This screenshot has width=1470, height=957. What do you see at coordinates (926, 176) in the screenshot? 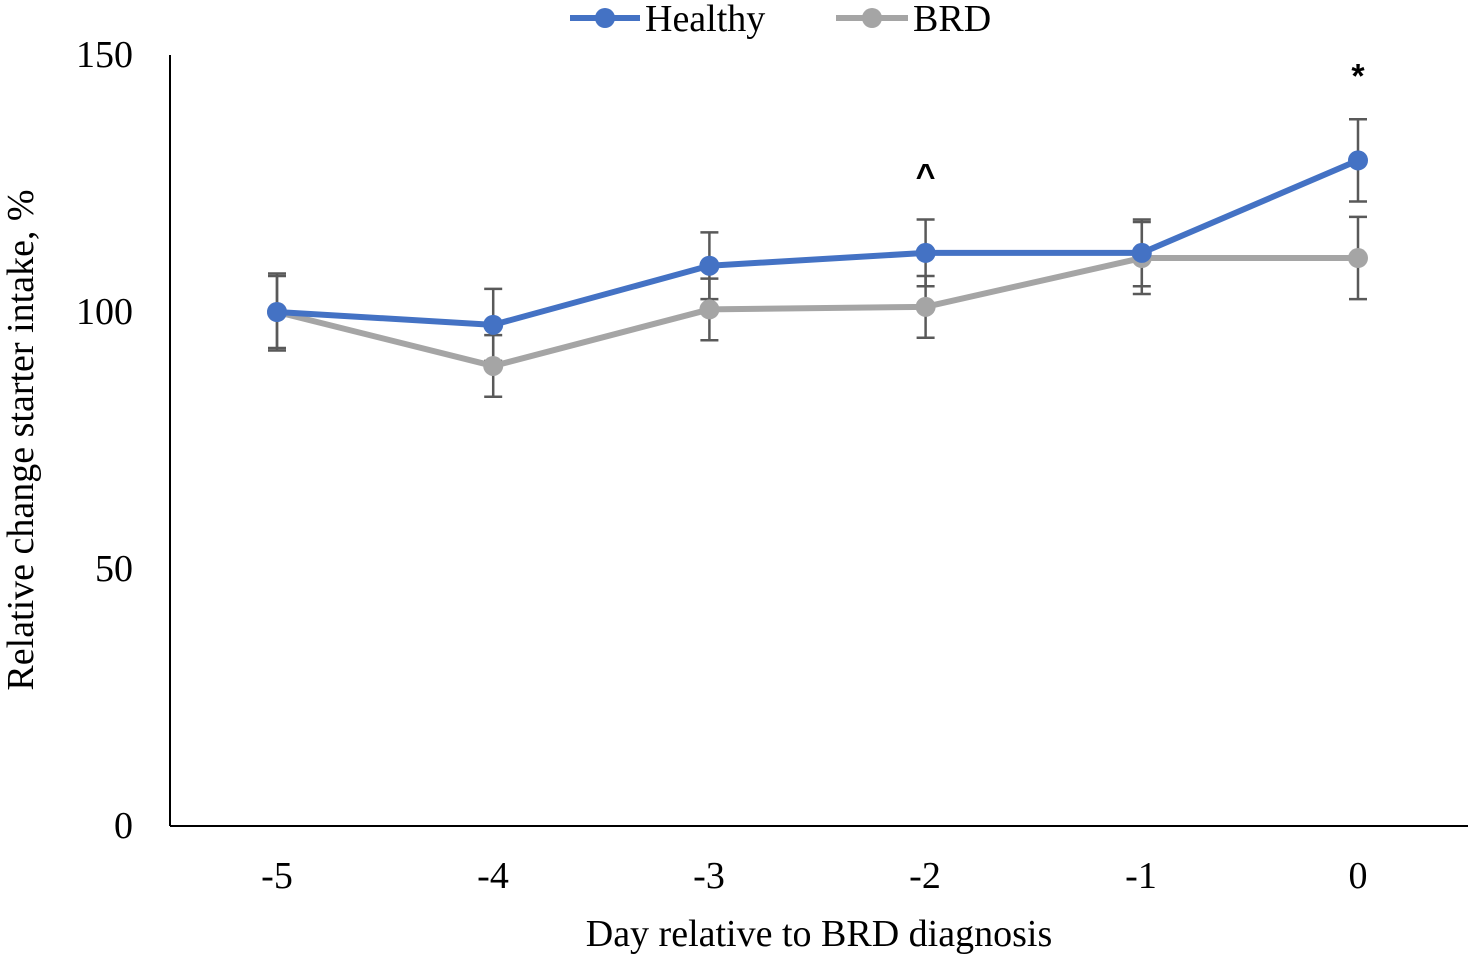
I see `significance-annotation: ^` at bounding box center [926, 176].